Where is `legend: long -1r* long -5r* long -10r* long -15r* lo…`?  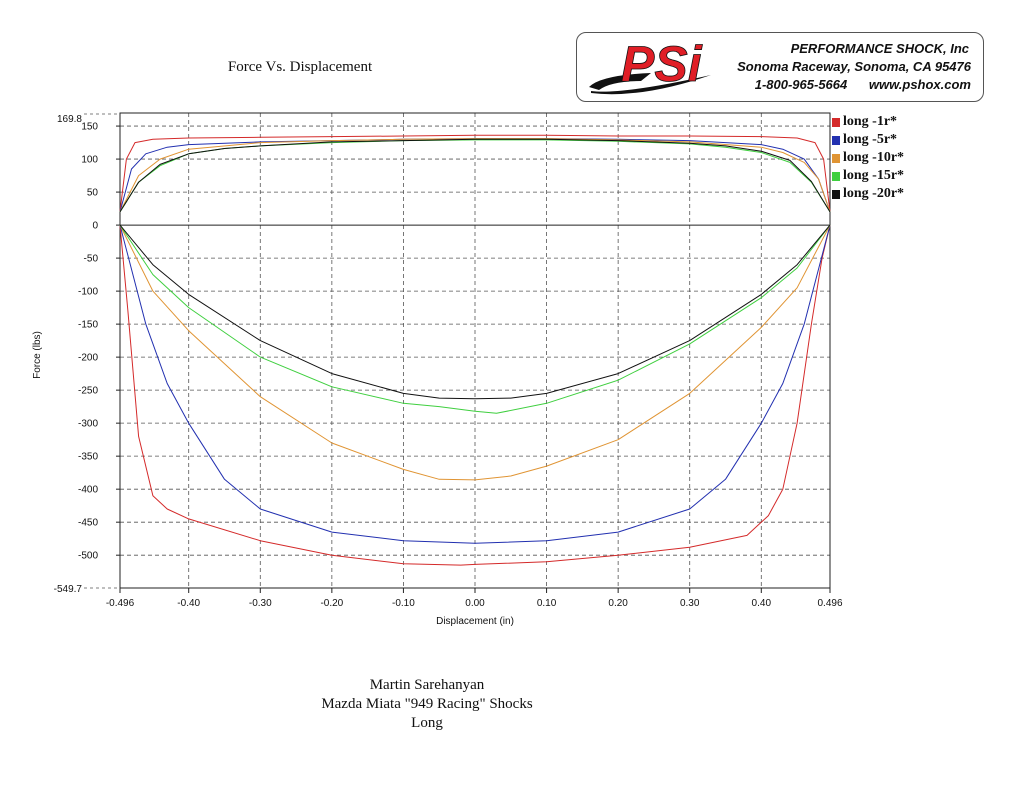 legend: long -1r* long -5r* long -10r* long -15r* lo… is located at coordinates (868, 158).